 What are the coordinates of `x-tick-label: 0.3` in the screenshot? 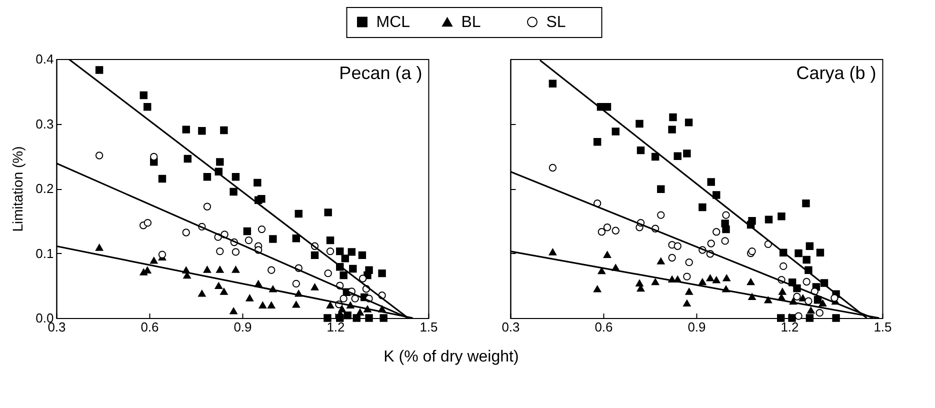 It's located at (511, 327).